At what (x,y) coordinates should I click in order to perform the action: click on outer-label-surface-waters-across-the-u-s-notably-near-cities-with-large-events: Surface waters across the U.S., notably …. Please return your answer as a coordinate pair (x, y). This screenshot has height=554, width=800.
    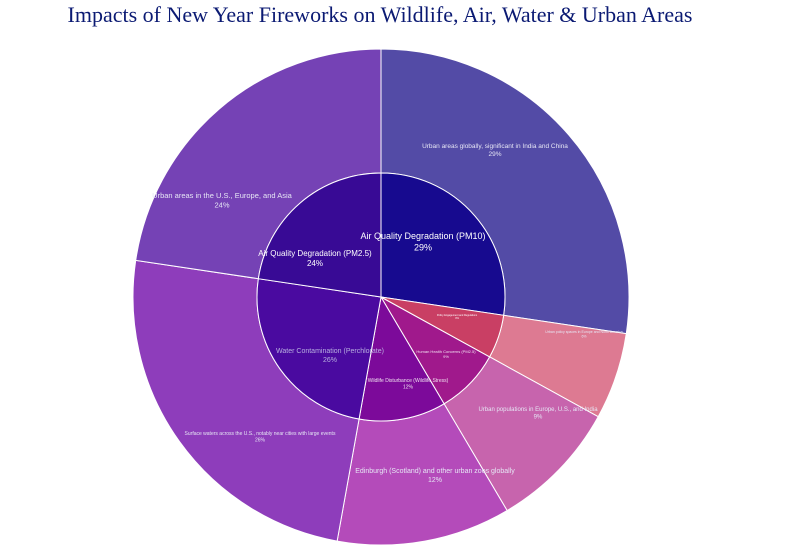
    Looking at the image, I should click on (260, 437).